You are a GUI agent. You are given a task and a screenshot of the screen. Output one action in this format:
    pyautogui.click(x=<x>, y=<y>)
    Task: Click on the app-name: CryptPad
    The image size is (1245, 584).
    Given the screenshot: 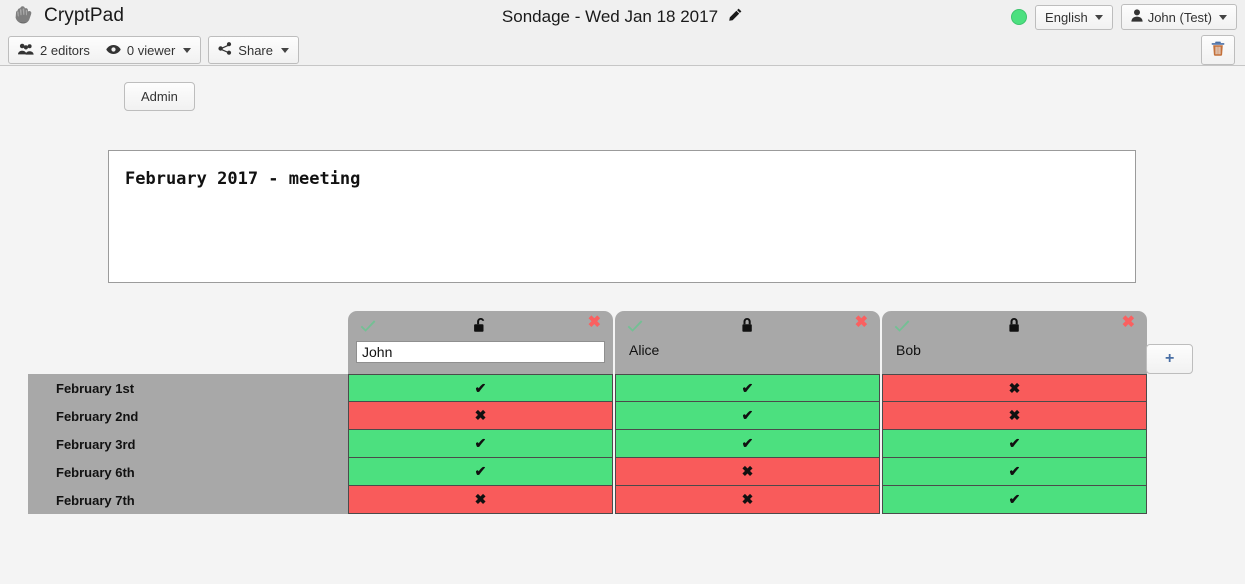 What is the action you would take?
    pyautogui.click(x=84, y=15)
    